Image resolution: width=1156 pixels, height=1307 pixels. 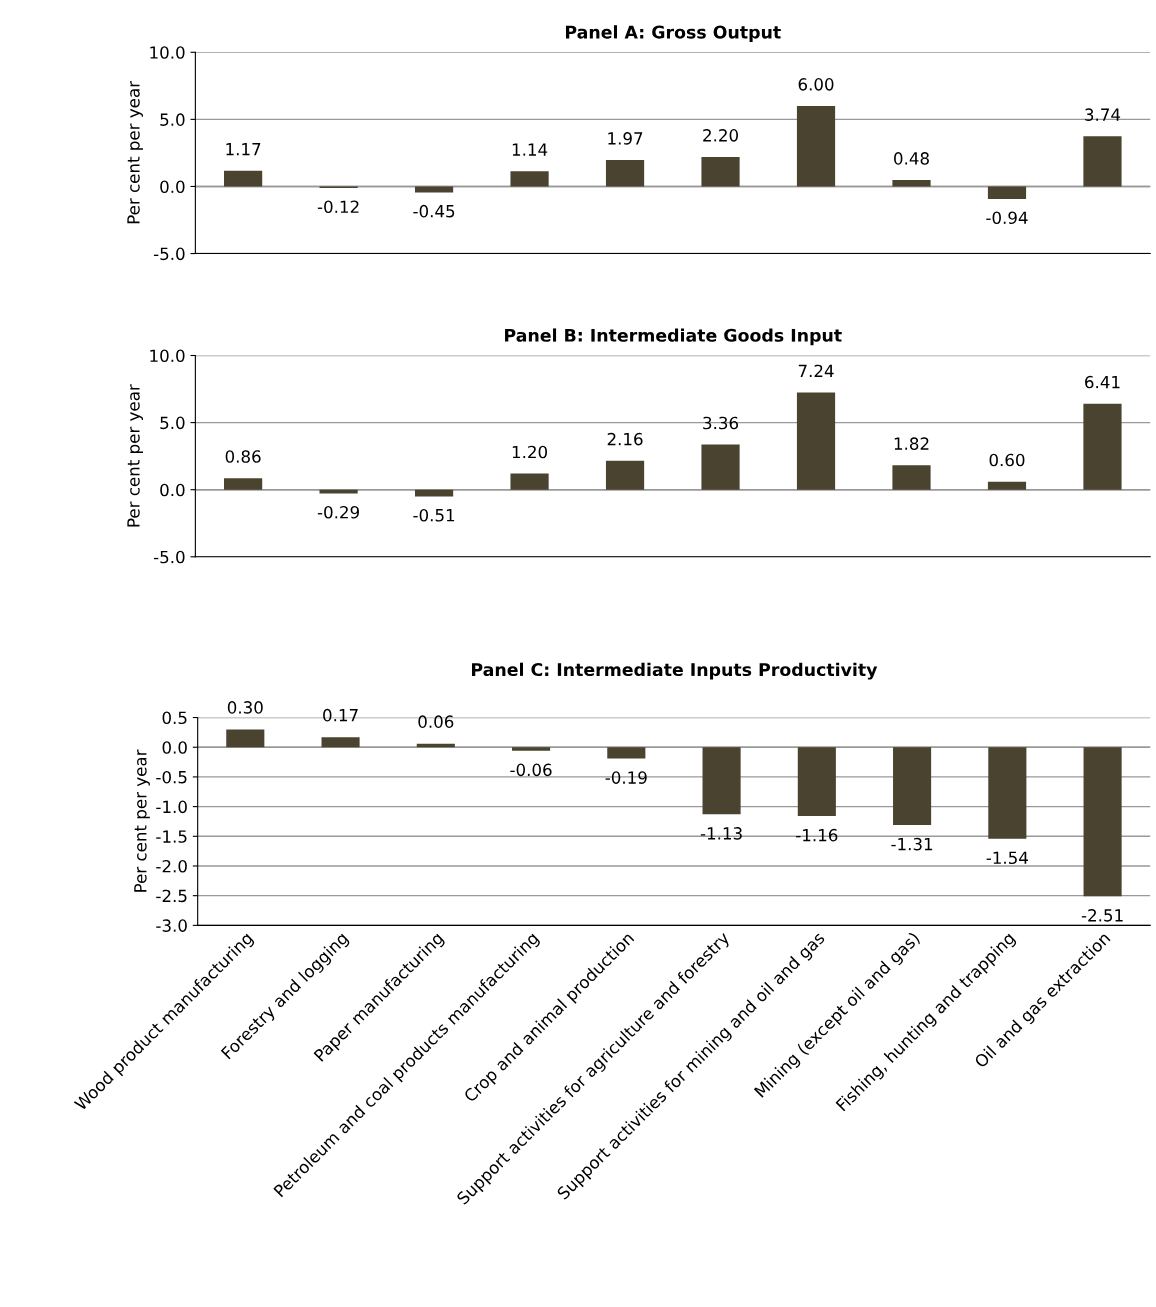 I want to click on data-label: 2.20, so click(x=720, y=135).